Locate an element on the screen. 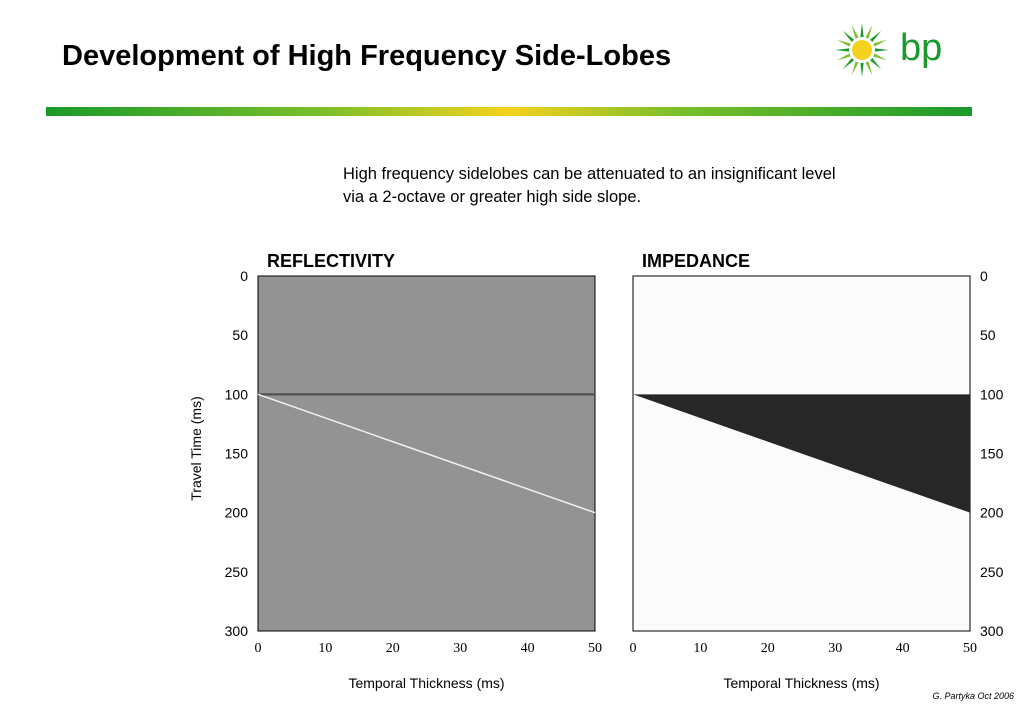 The image size is (1023, 708). base-reflector-line is located at coordinates (426, 453).